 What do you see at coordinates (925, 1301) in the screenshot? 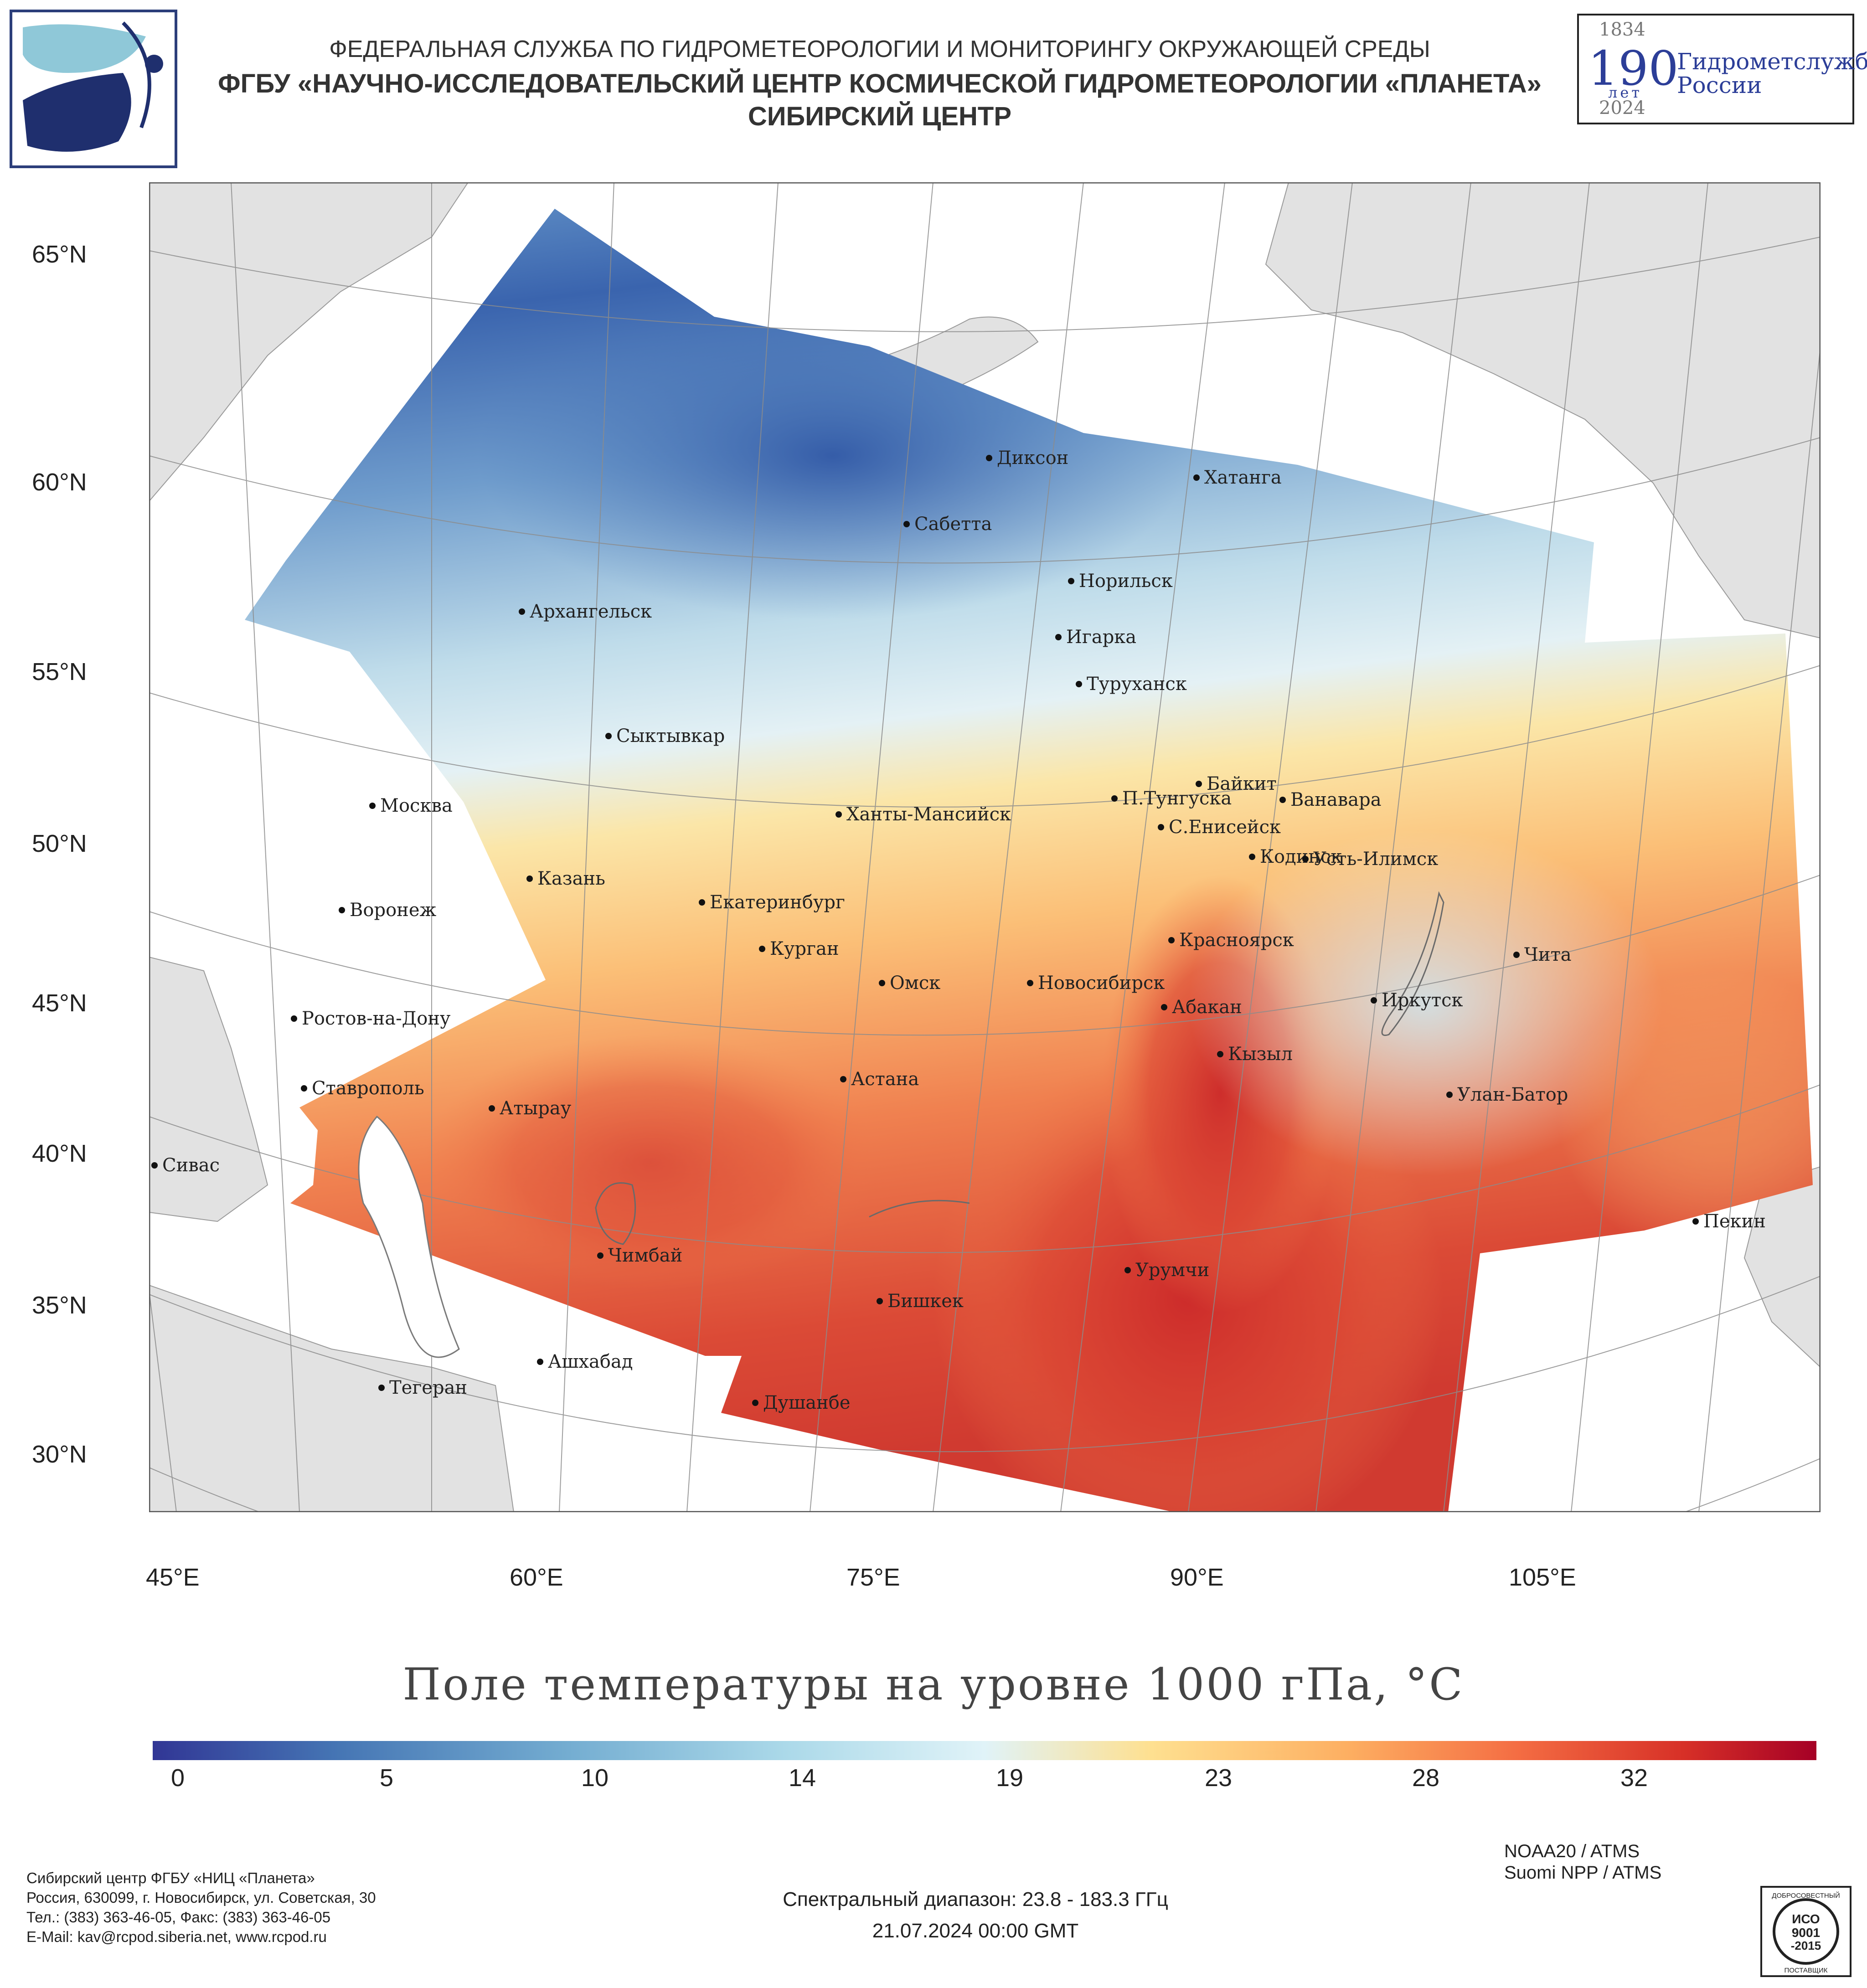
I see `svg-text: Бишкек` at bounding box center [925, 1301].